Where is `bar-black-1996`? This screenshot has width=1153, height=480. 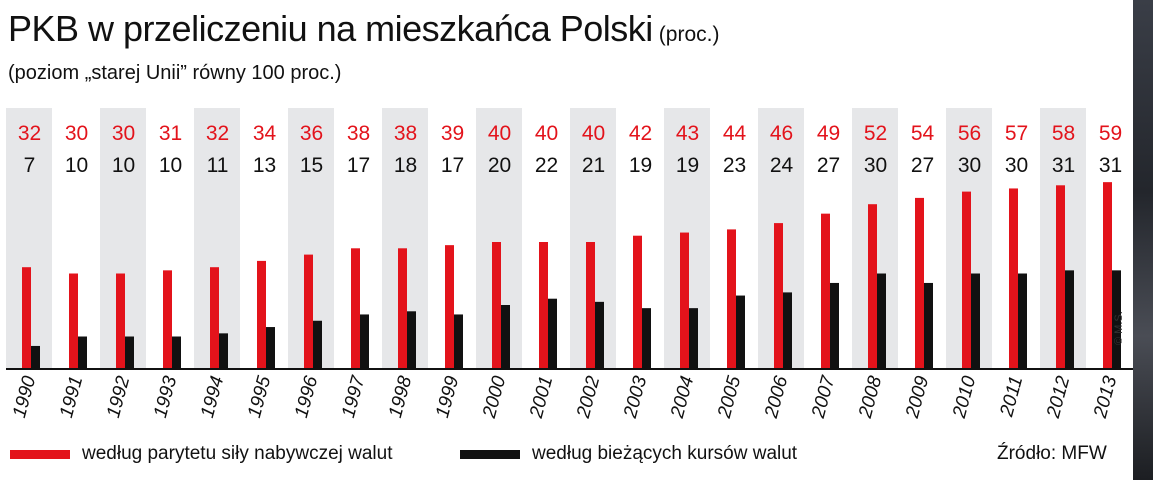 bar-black-1996 is located at coordinates (317, 344).